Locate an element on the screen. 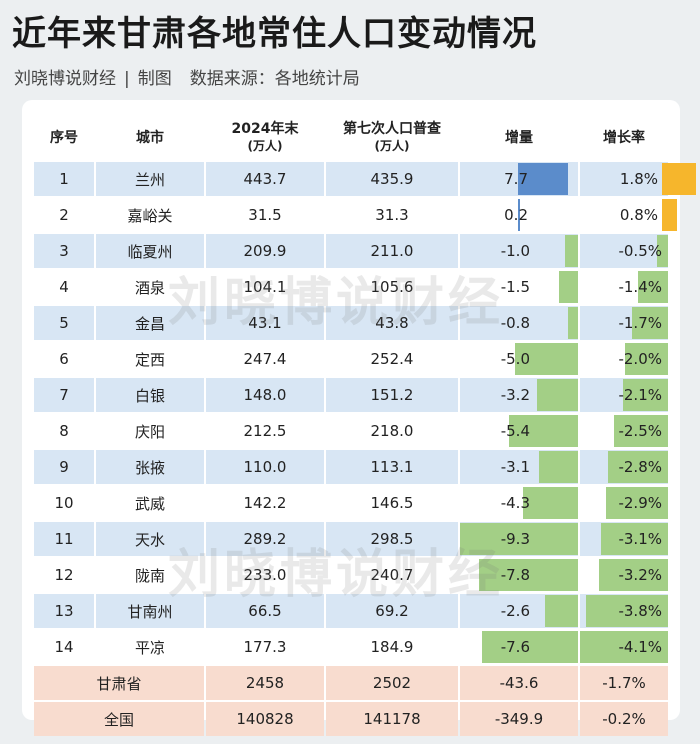  row-city: 嘉峪关 is located at coordinates (150, 215).